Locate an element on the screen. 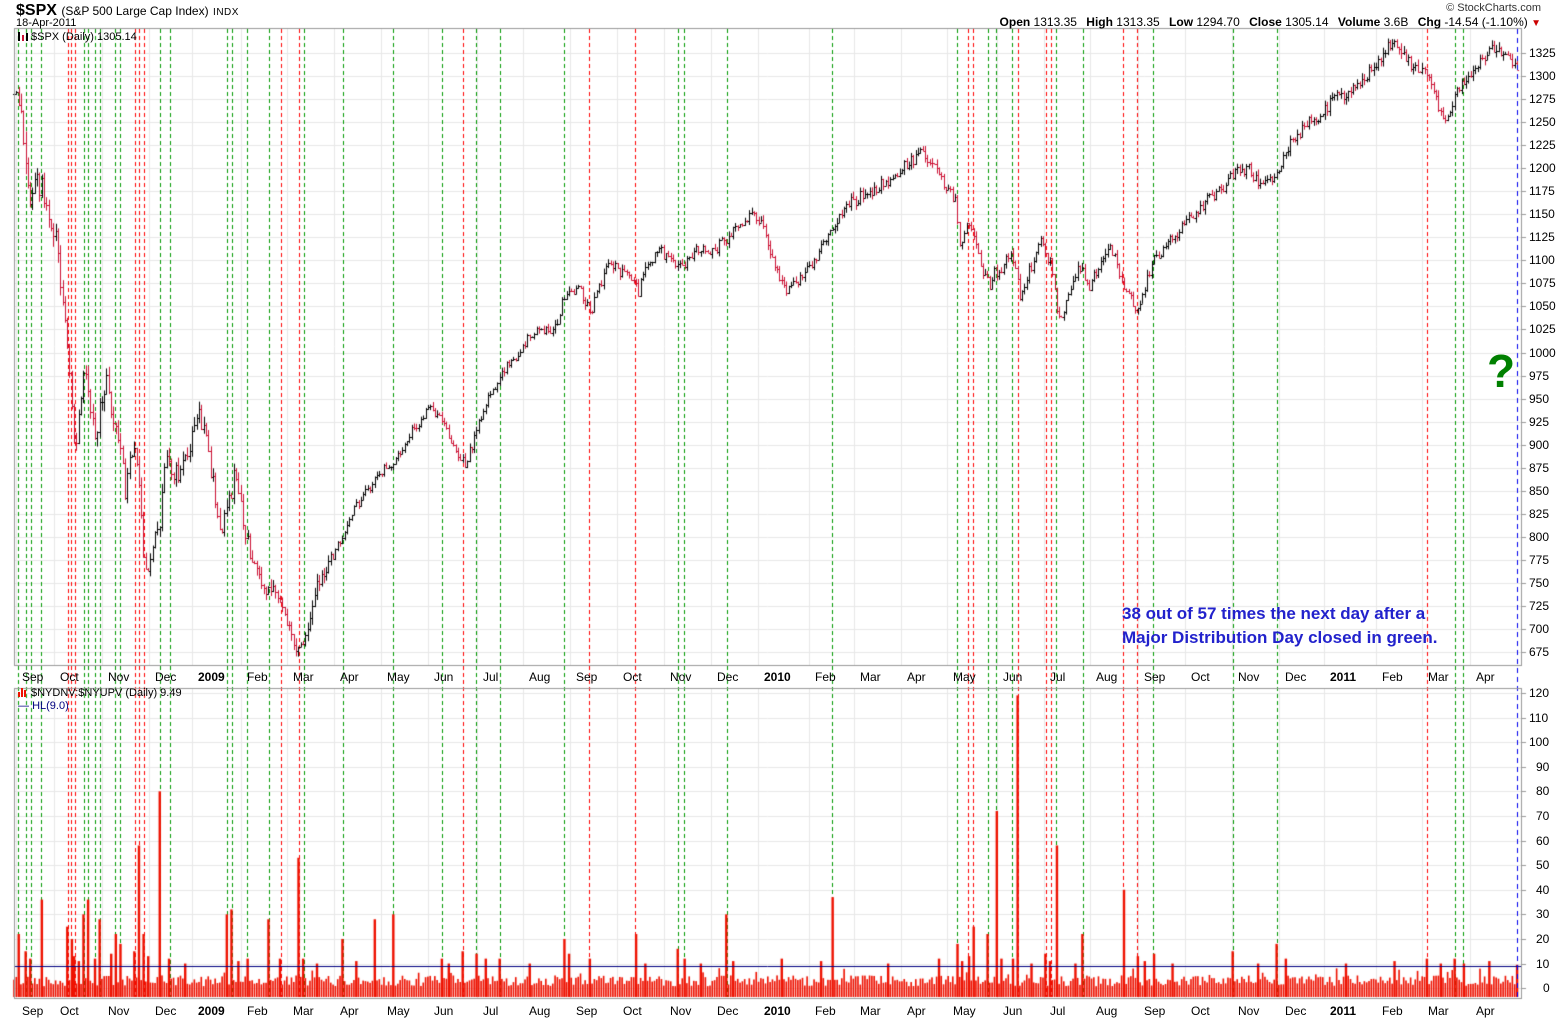 This screenshot has height=1021, width=1565. ratio-y-axis-tick-label: 0 is located at coordinates (1546, 988).